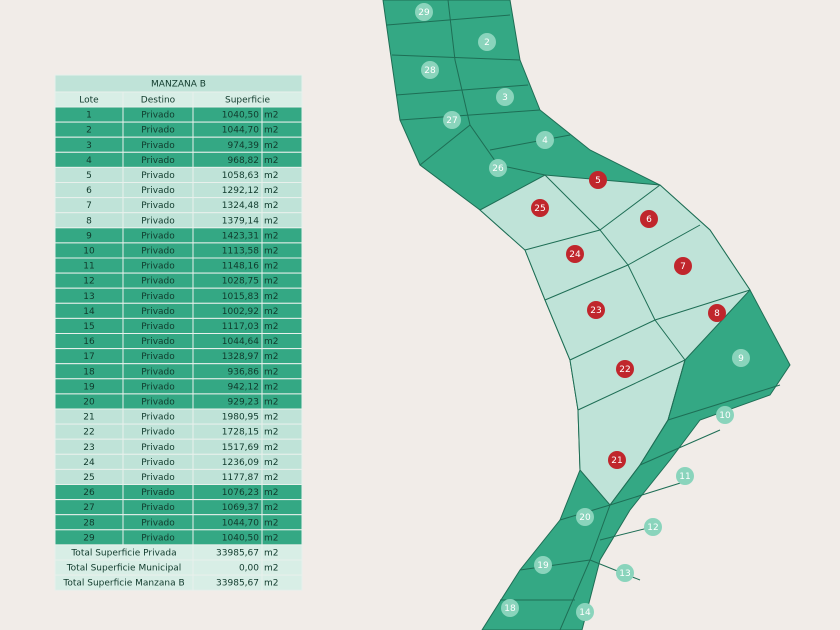 This screenshot has height=630, width=840. What do you see at coordinates (240, 463) in the screenshot?
I see `table-cell: 1236,09` at bounding box center [240, 463].